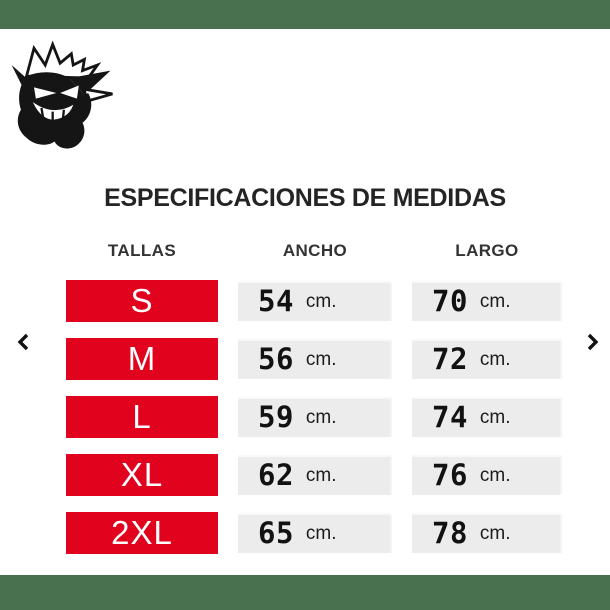 The height and width of the screenshot is (610, 610). I want to click on ancho-cell-s: 54 cm., so click(315, 301).